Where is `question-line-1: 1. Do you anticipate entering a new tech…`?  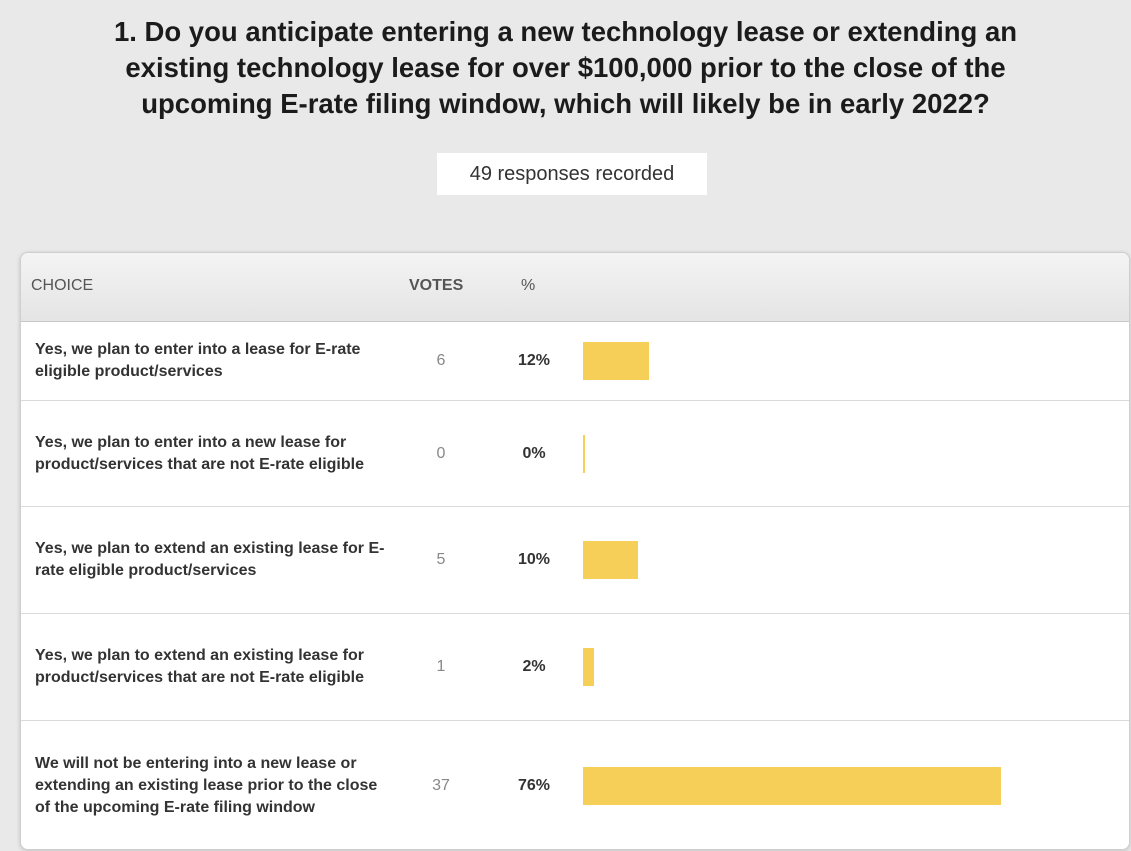 question-line-1: 1. Do you anticipate entering a new tech… is located at coordinates (565, 31).